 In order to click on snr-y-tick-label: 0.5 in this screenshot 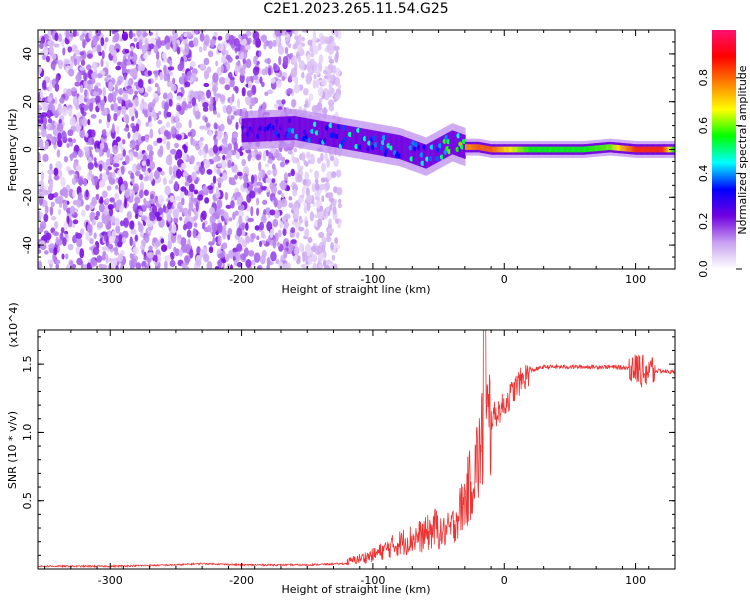, I will do `click(27, 501)`.